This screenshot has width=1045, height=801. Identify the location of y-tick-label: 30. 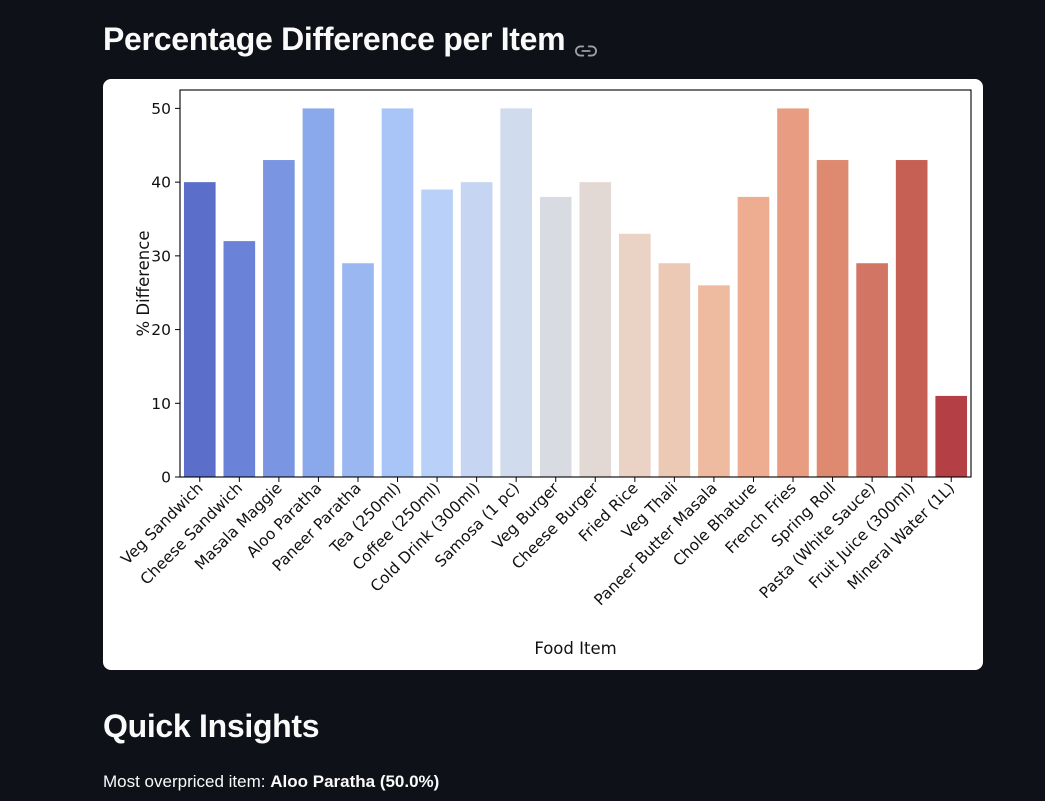
(161, 256).